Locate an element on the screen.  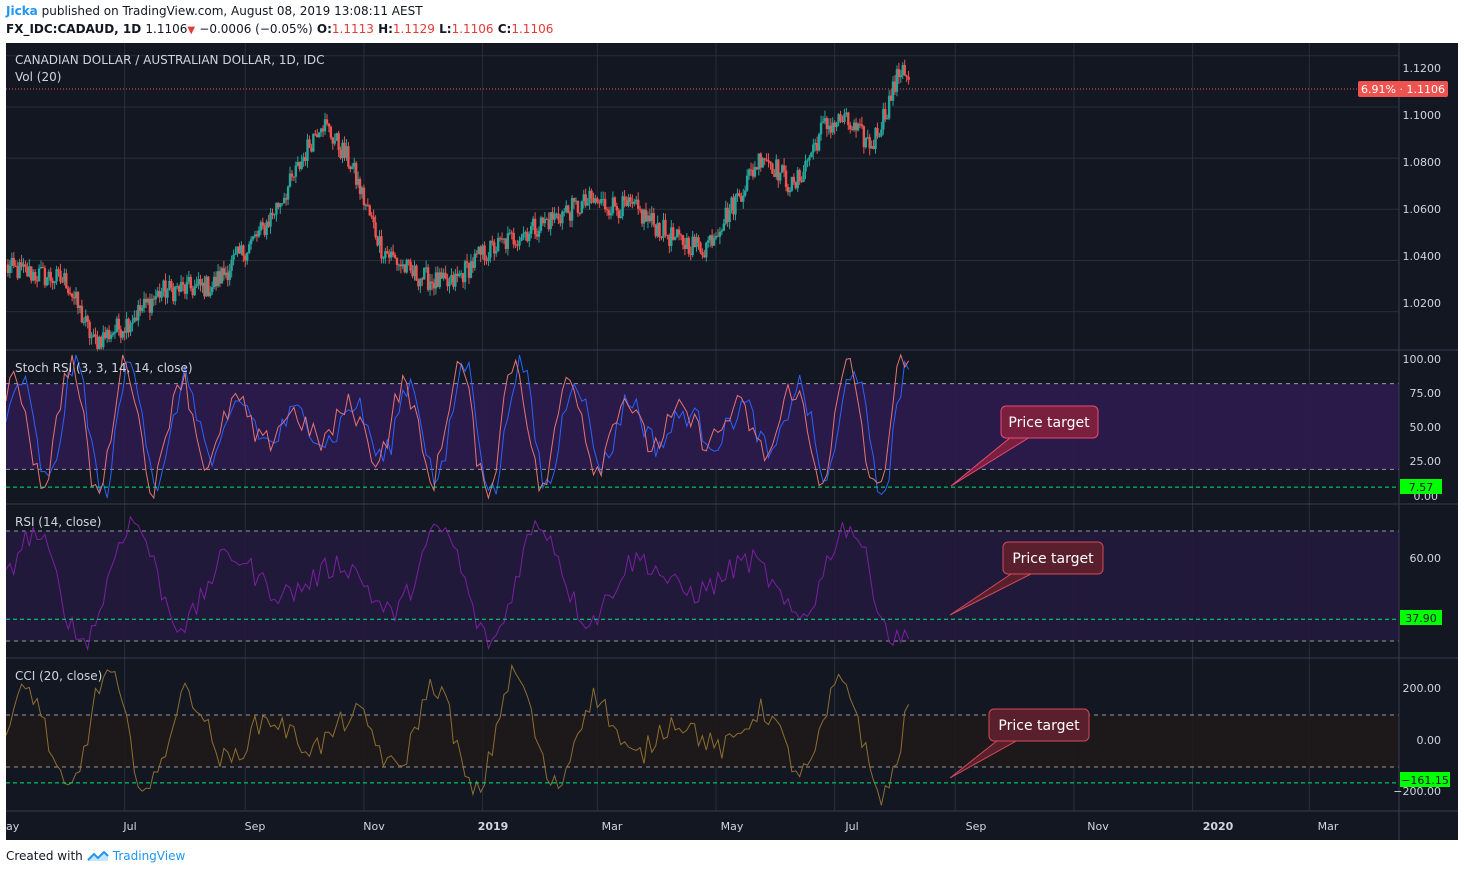
tradingview-link: TradingView is located at coordinates (149, 856).